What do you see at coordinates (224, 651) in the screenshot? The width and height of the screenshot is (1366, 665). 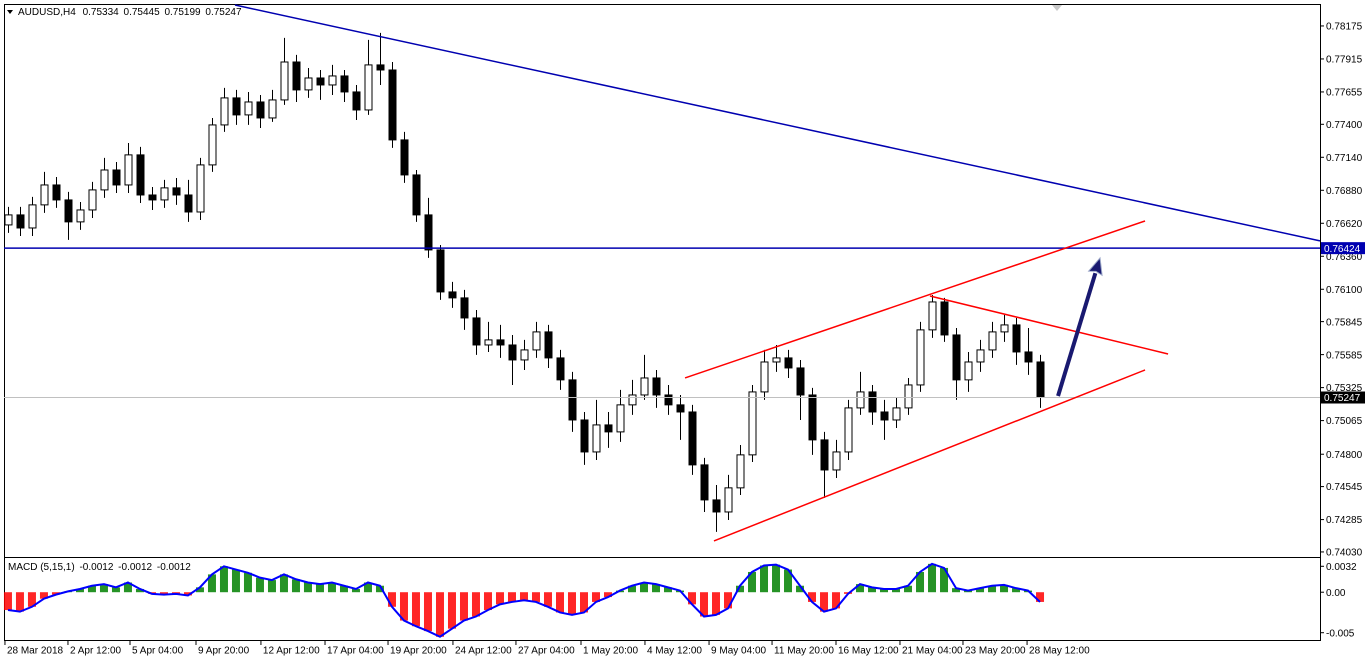 I see `x-tick-label: 9 Apr 20:00` at bounding box center [224, 651].